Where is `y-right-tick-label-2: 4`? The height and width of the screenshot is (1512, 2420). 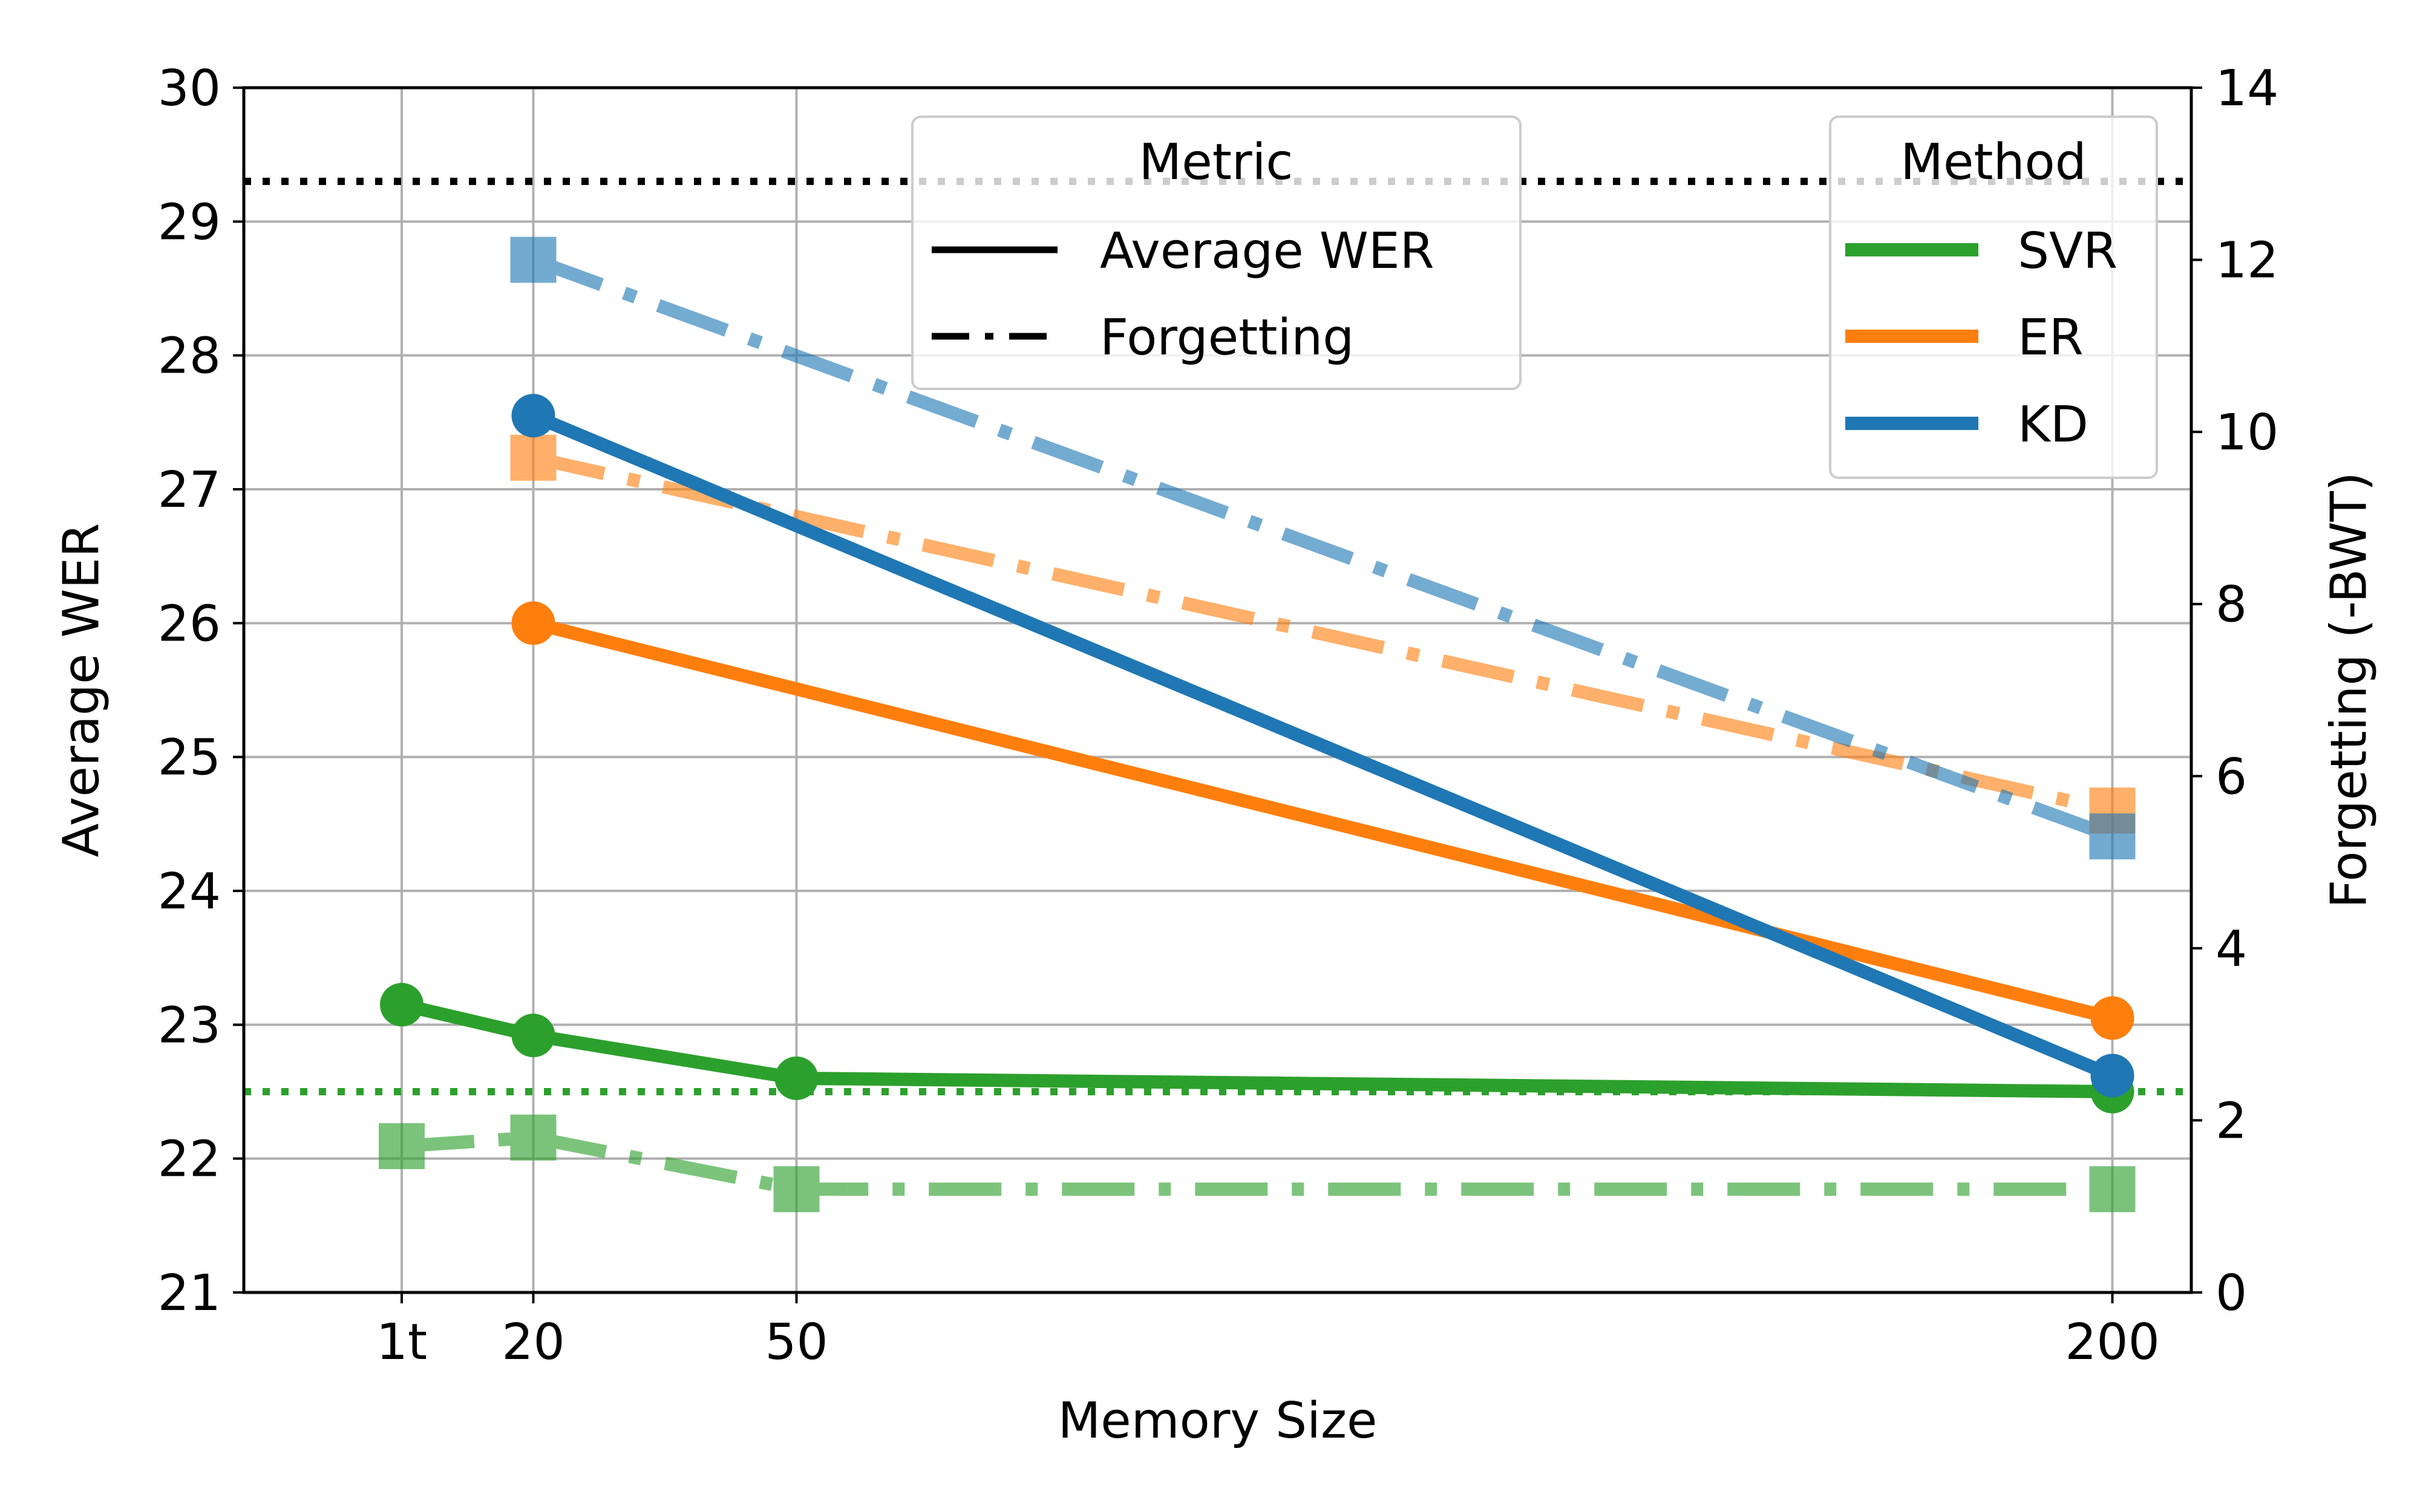
y-right-tick-label-2: 4 is located at coordinates (2231, 949).